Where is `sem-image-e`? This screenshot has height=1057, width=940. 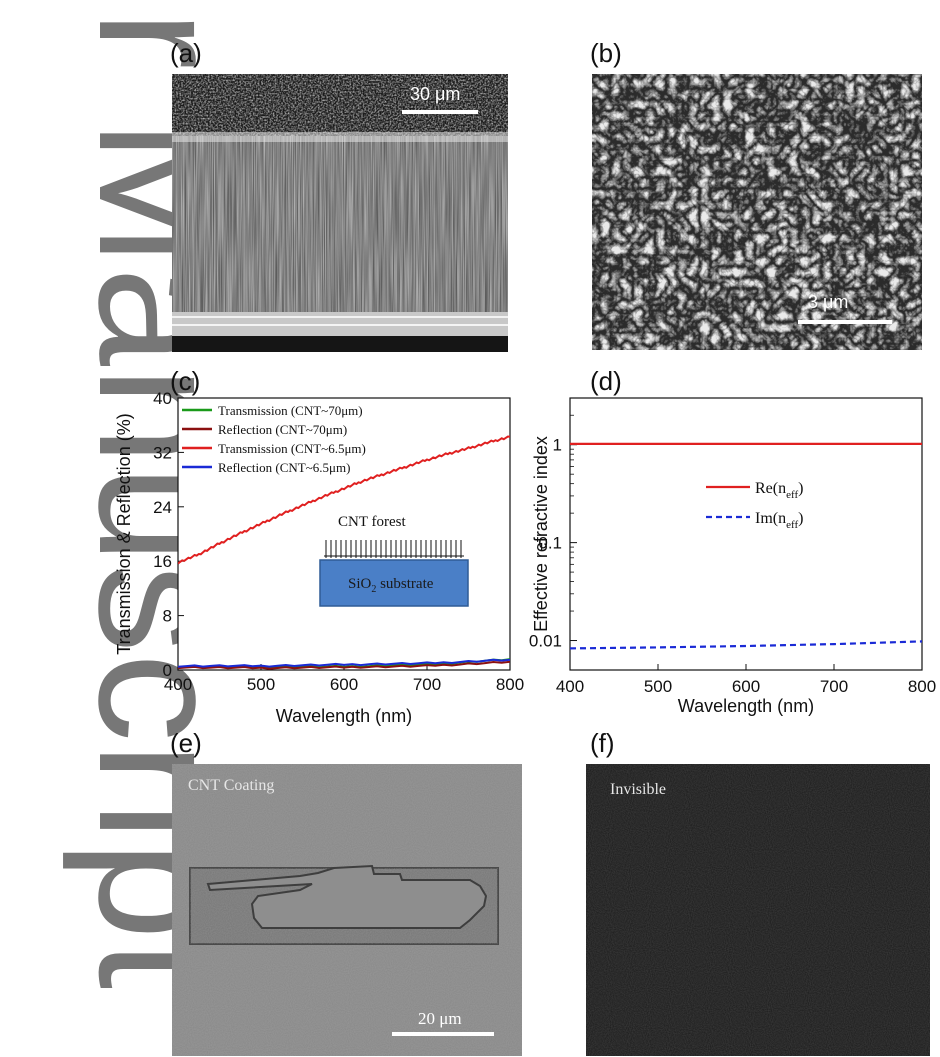 sem-image-e is located at coordinates (347, 910).